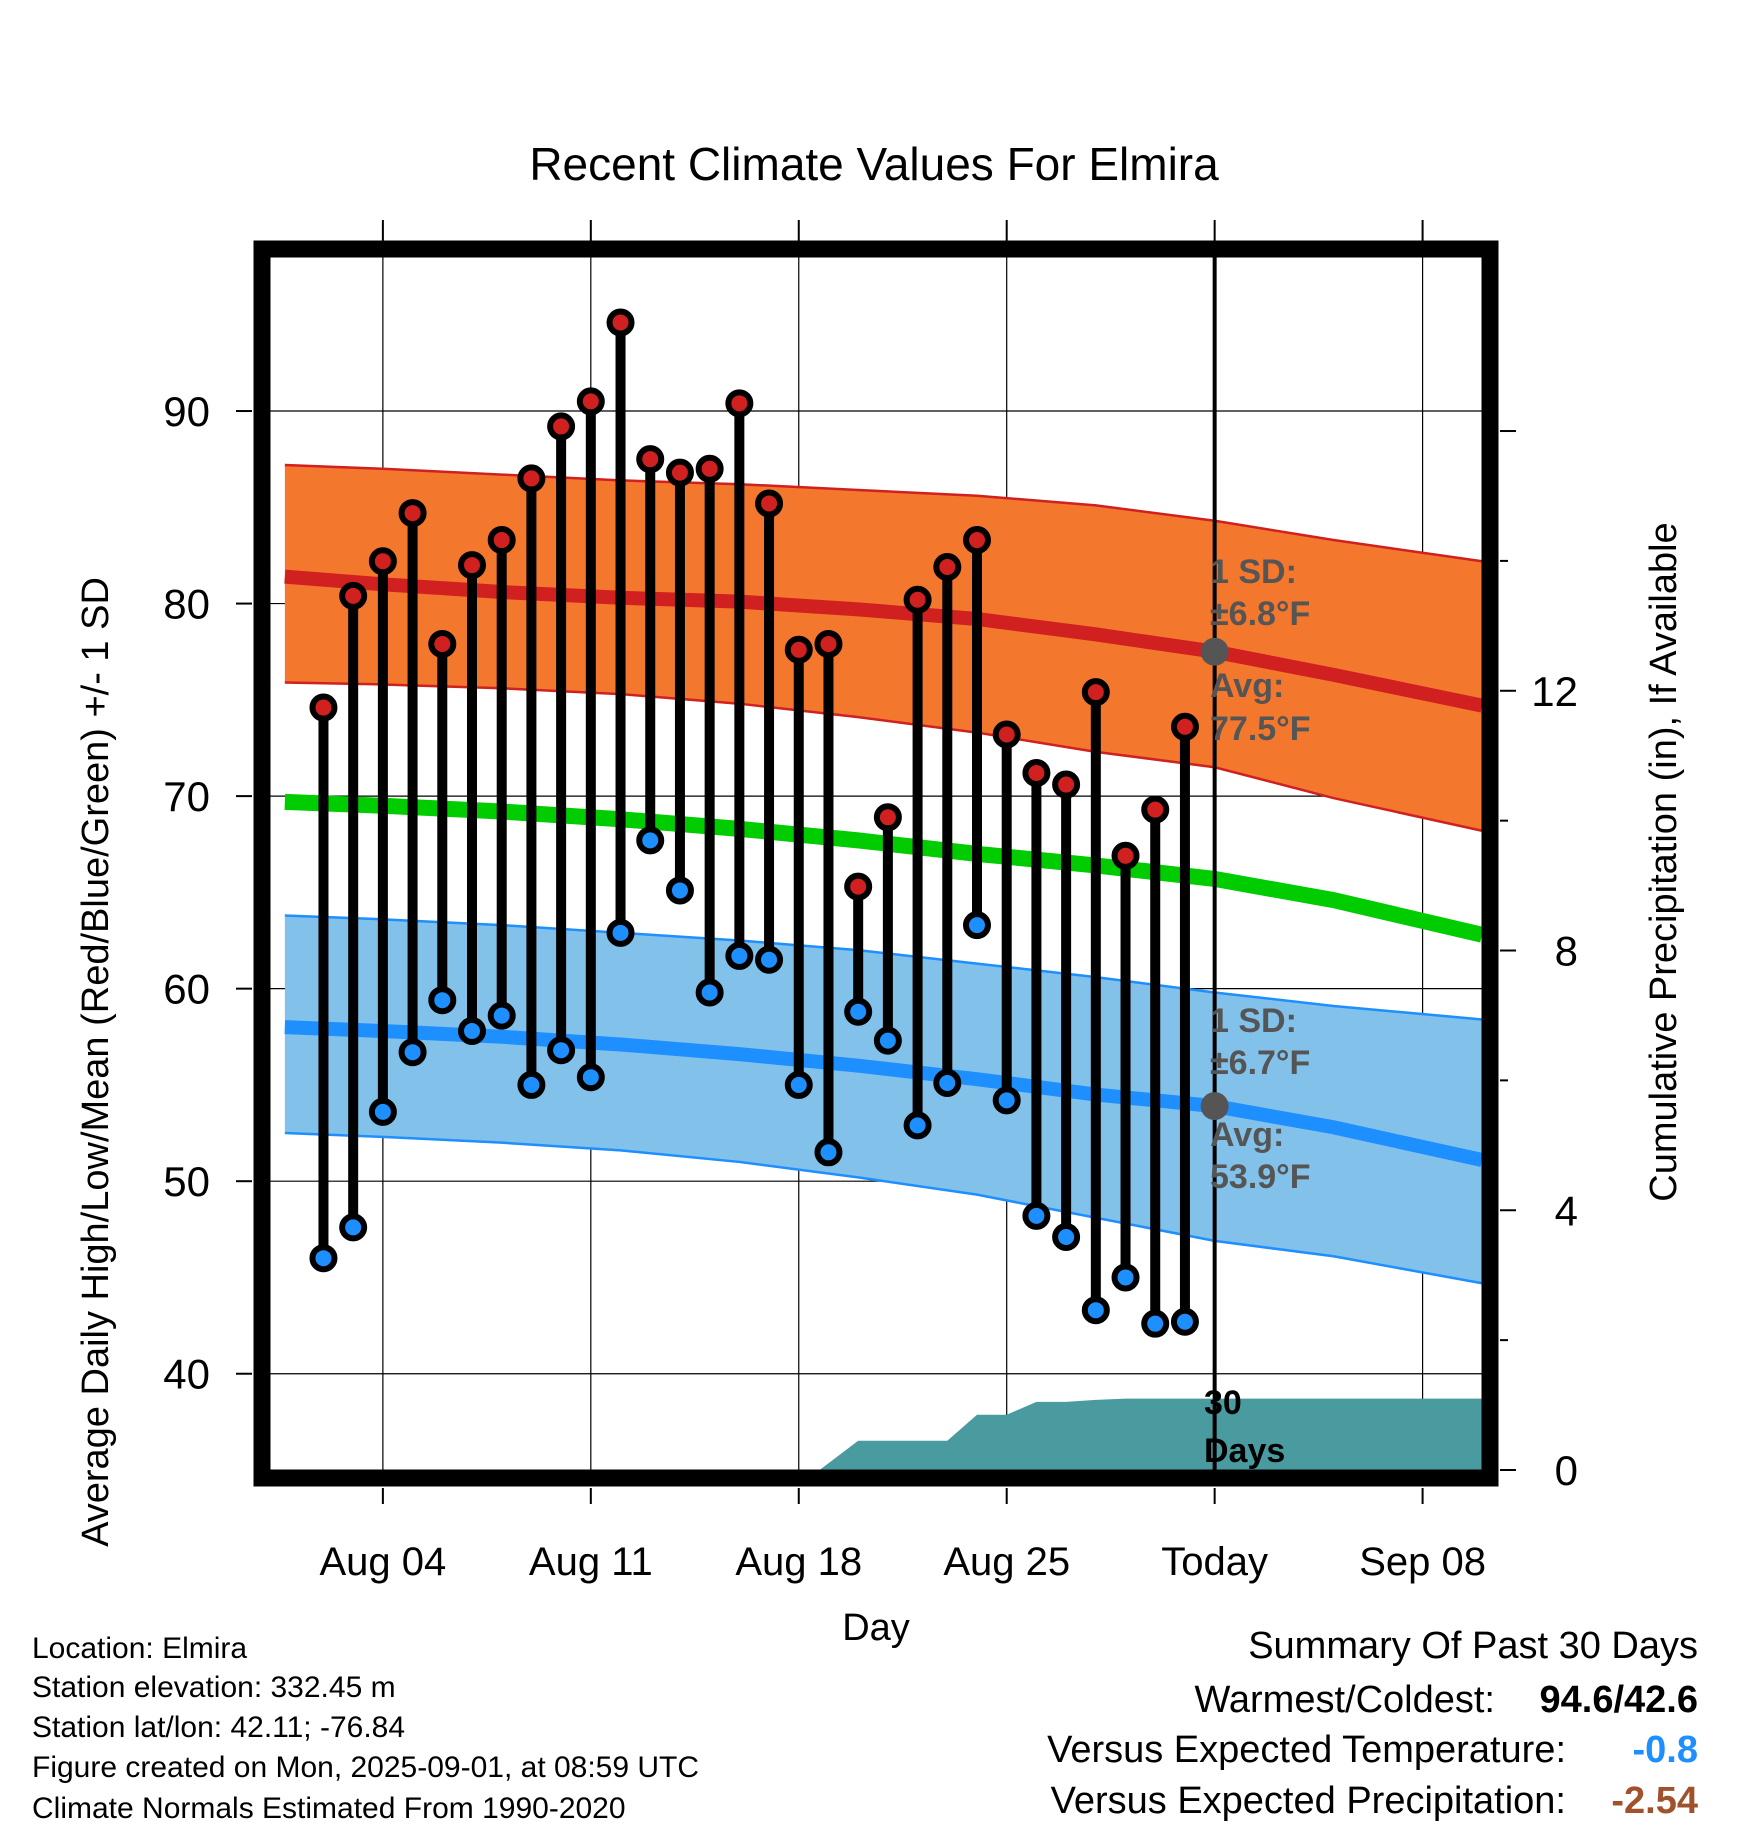  I want to click on low-avg-marker, so click(1214, 1106).